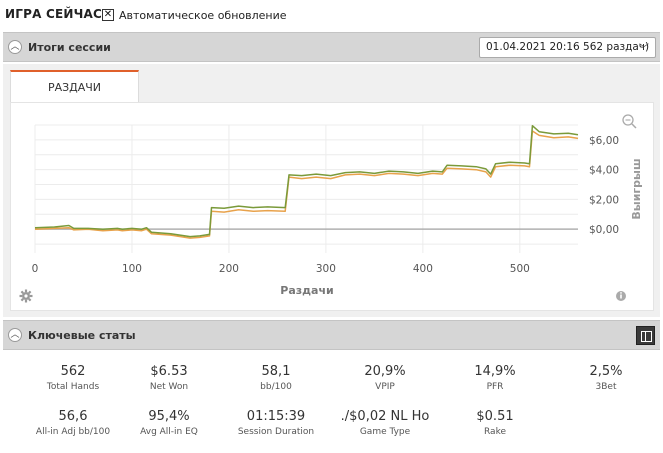 Image resolution: width=663 pixels, height=453 pixels. Describe the element at coordinates (306, 290) in the screenshot. I see `x-axis-label: Раздачи` at that location.